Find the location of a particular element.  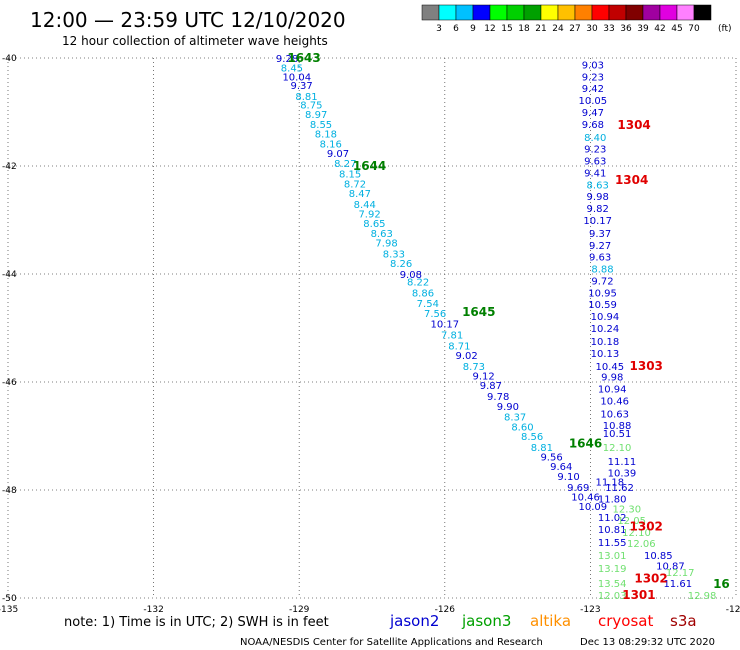

swh-value: 9.12 is located at coordinates (483, 377).